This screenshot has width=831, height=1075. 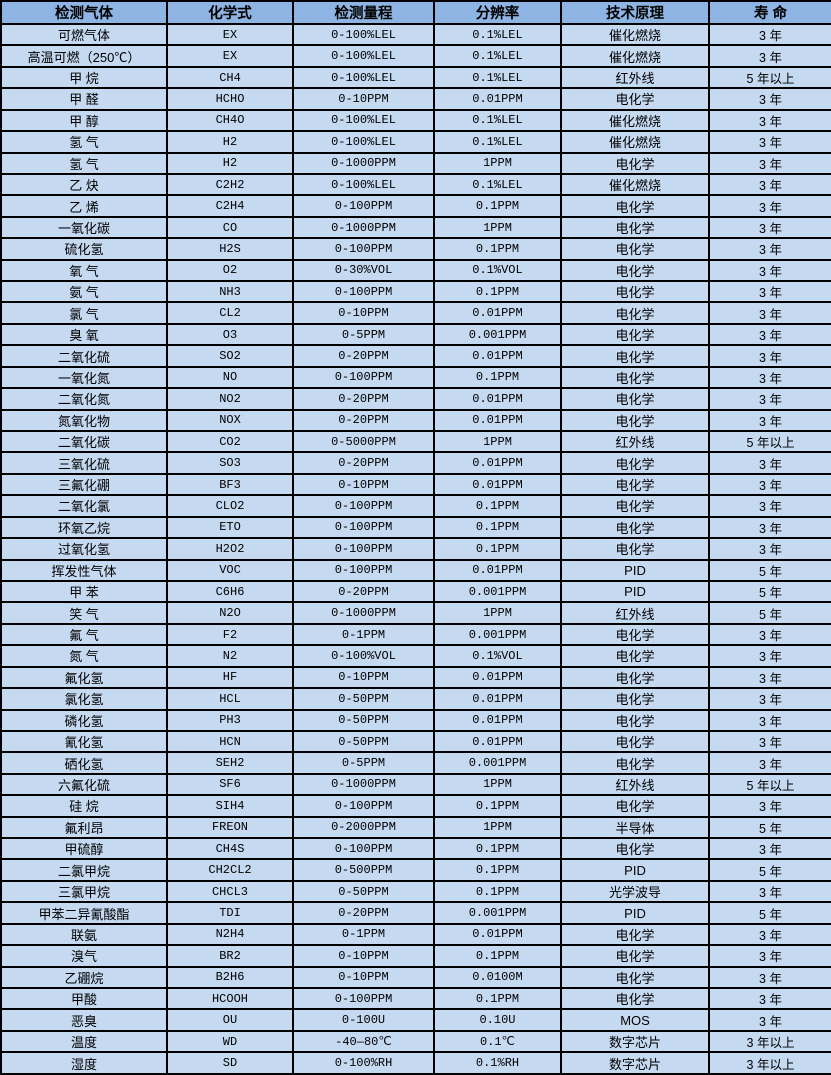 I want to click on table-row: 氮氧化物 NOX 0-20PPM 0.01PPM 电化学 3 年, so click(x=415, y=420).